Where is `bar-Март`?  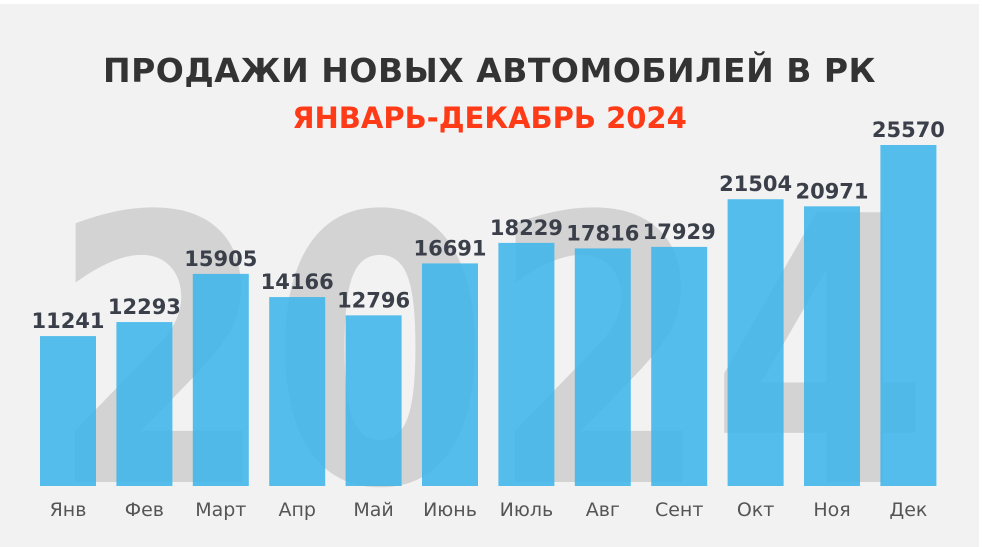
bar-Март is located at coordinates (220, 379).